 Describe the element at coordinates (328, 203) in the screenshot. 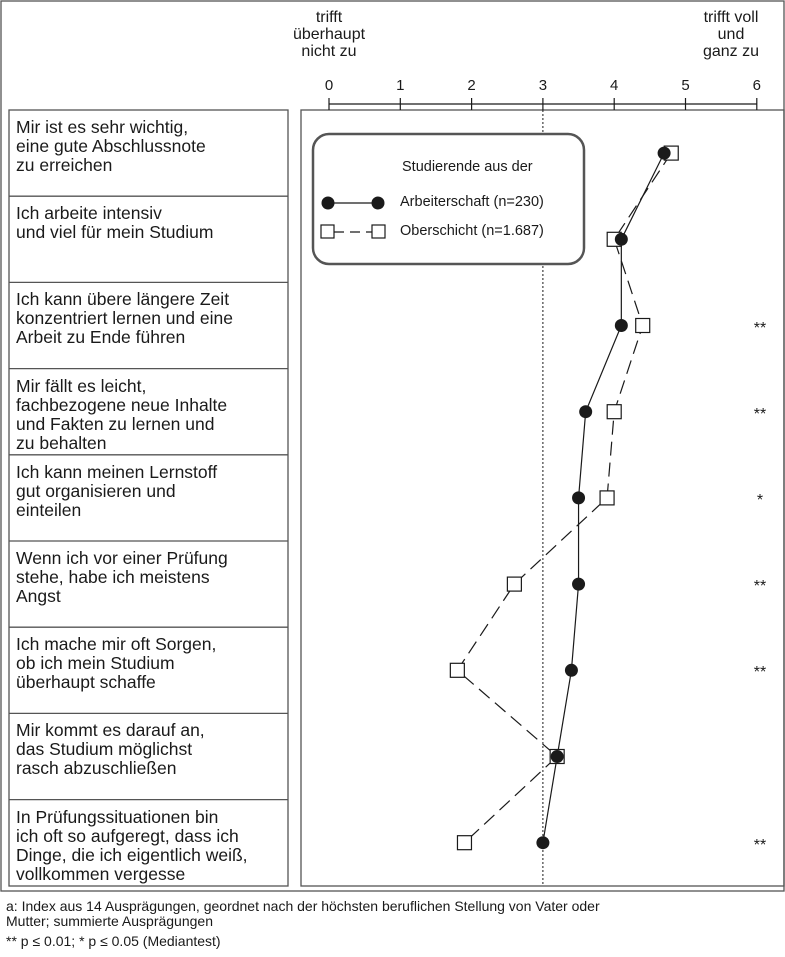

I see `legend-marker-arbeiterschaft-left` at that location.